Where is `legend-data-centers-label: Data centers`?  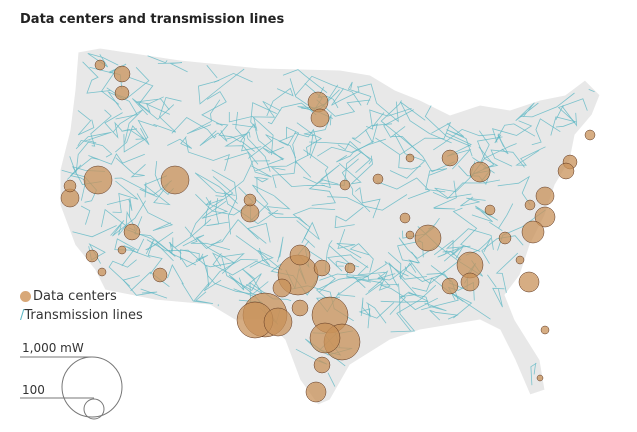 legend-data-centers-label: Data centers is located at coordinates (75, 296).